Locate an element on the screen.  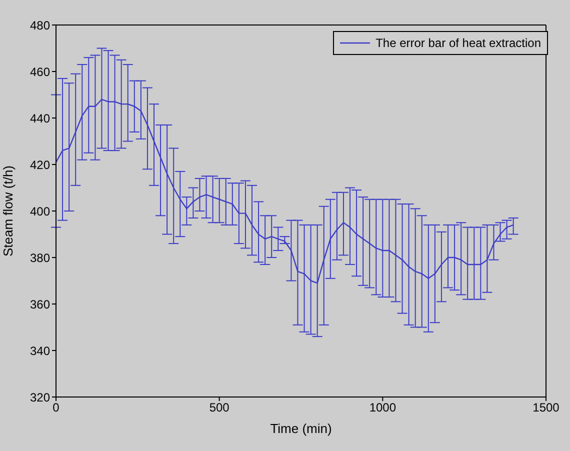
x-tick-label: 500 is located at coordinates (219, 407).